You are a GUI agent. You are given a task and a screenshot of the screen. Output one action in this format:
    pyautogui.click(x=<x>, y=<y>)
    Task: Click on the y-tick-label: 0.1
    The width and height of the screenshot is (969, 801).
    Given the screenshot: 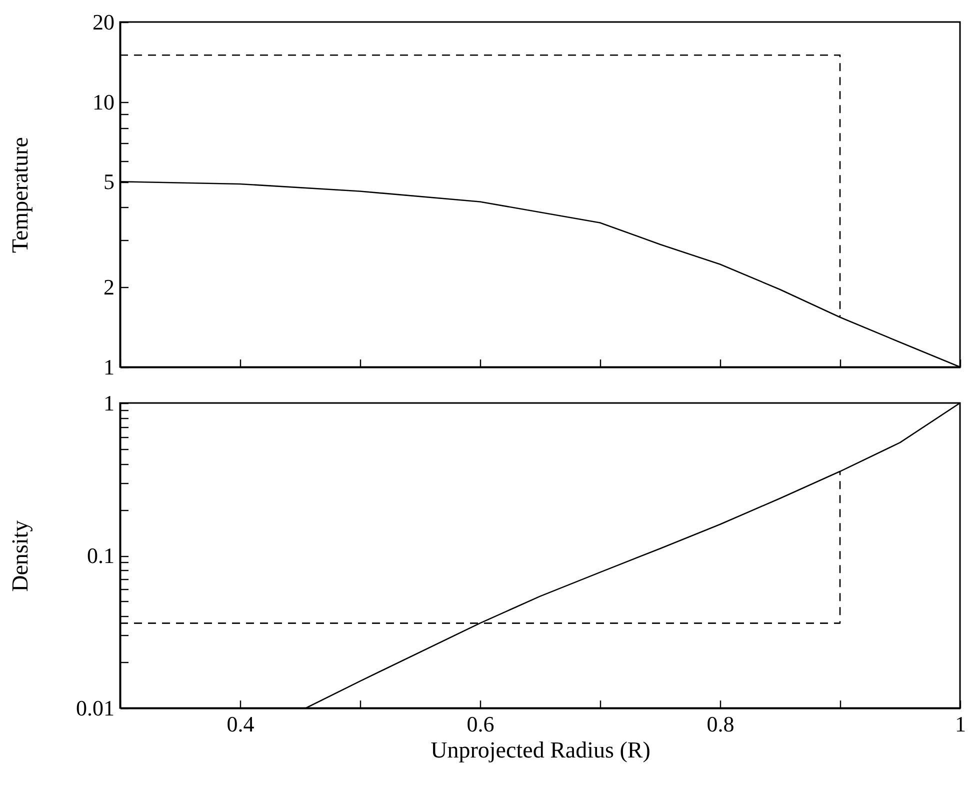 What is the action you would take?
    pyautogui.click(x=100, y=555)
    